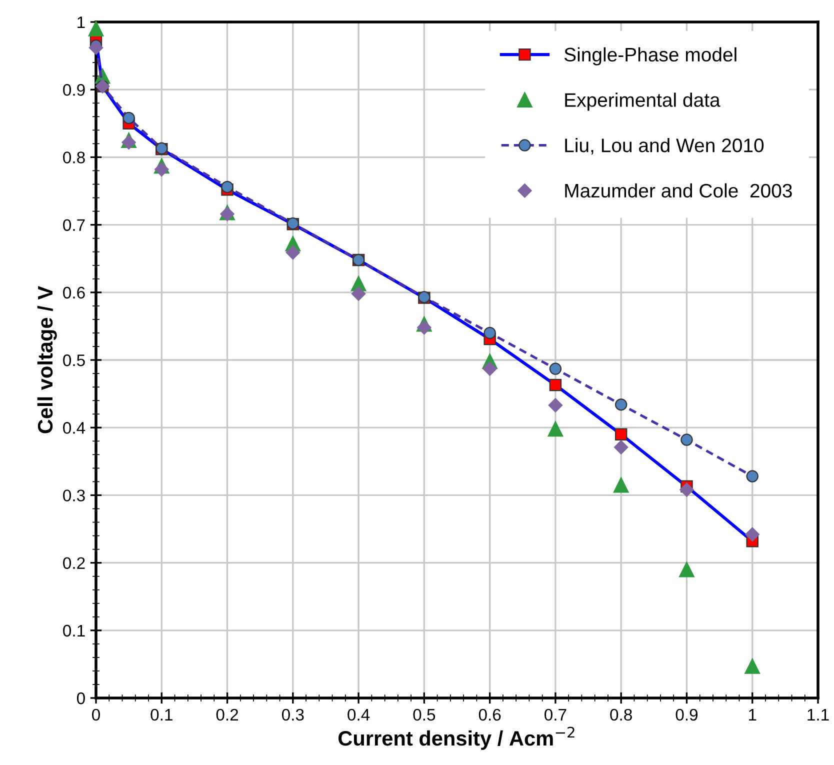  Describe the element at coordinates (74, 225) in the screenshot. I see `y-tick-label: 0.7` at that location.